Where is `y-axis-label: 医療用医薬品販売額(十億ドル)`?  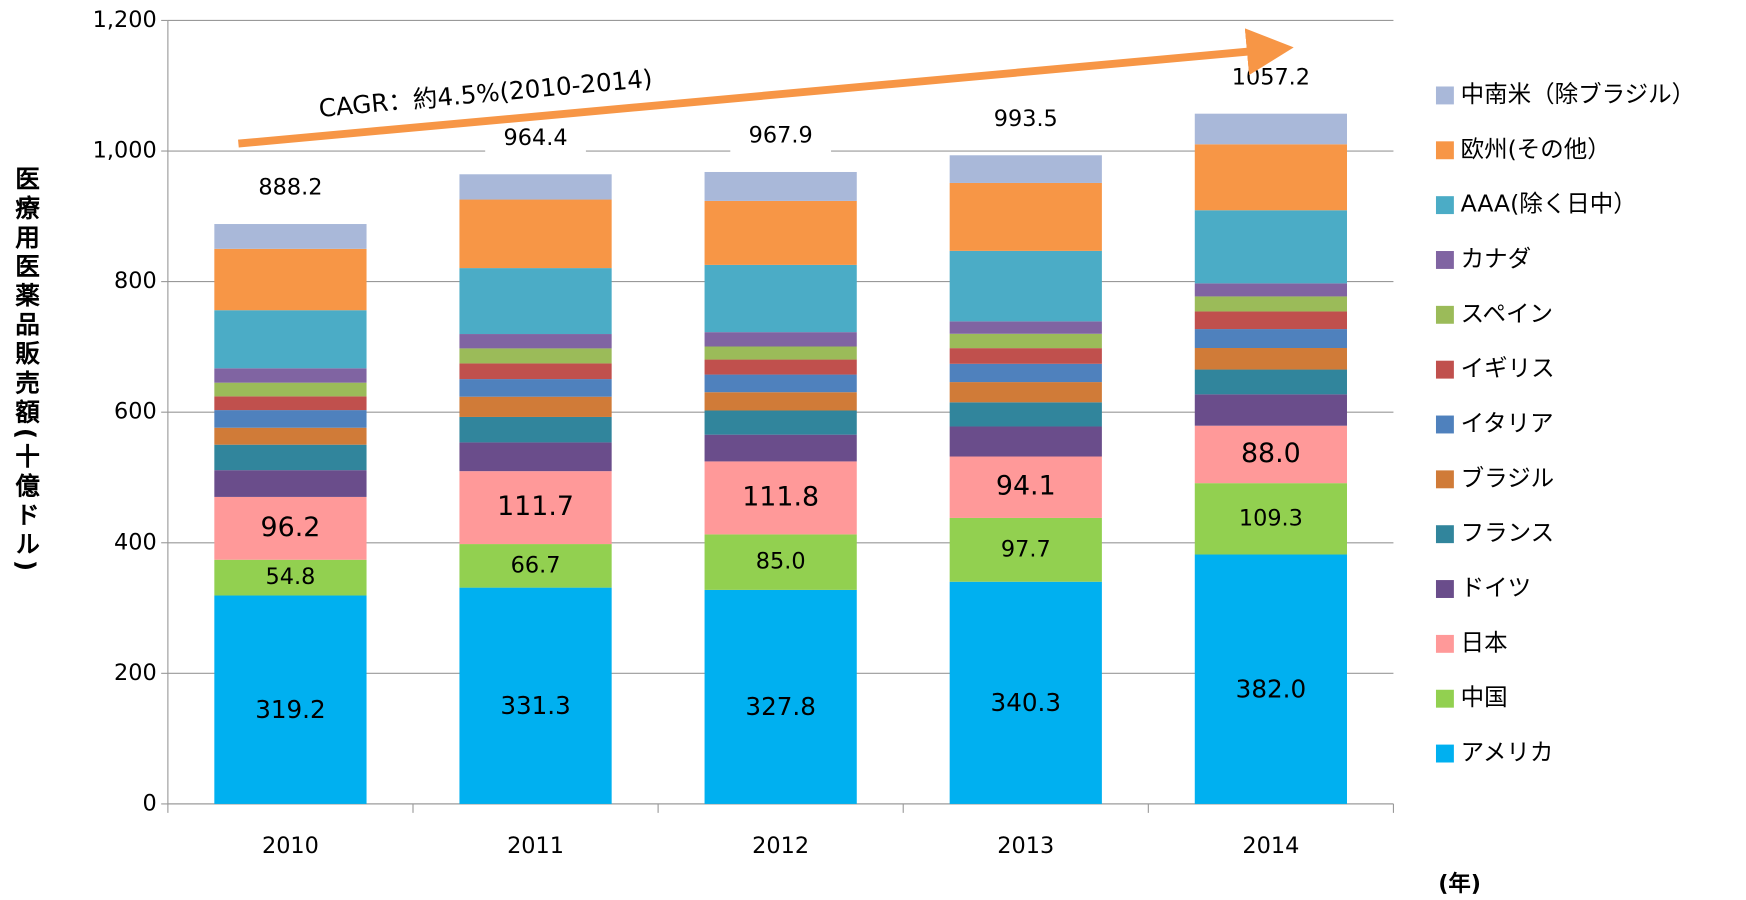 y-axis-label: 医療用医薬品販売額(十億ドル) is located at coordinates (26, 371).